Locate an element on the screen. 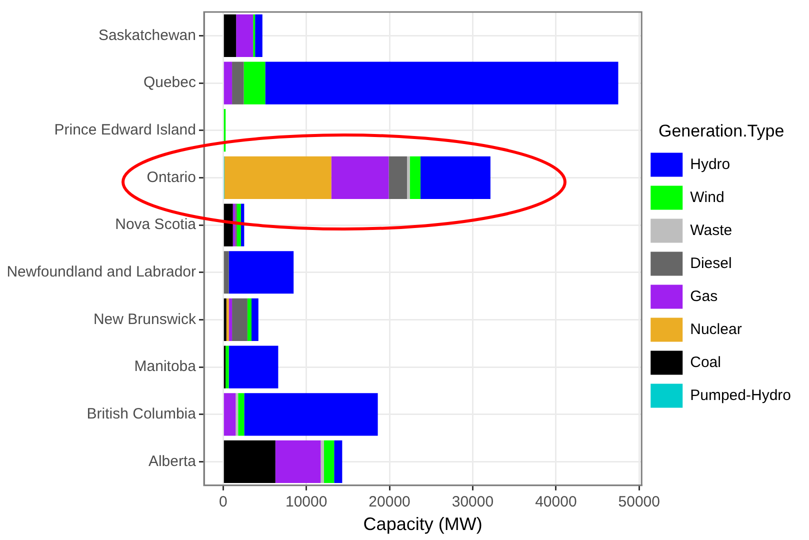 The image size is (809, 540). y-tick-label: Manitoba is located at coordinates (165, 367).